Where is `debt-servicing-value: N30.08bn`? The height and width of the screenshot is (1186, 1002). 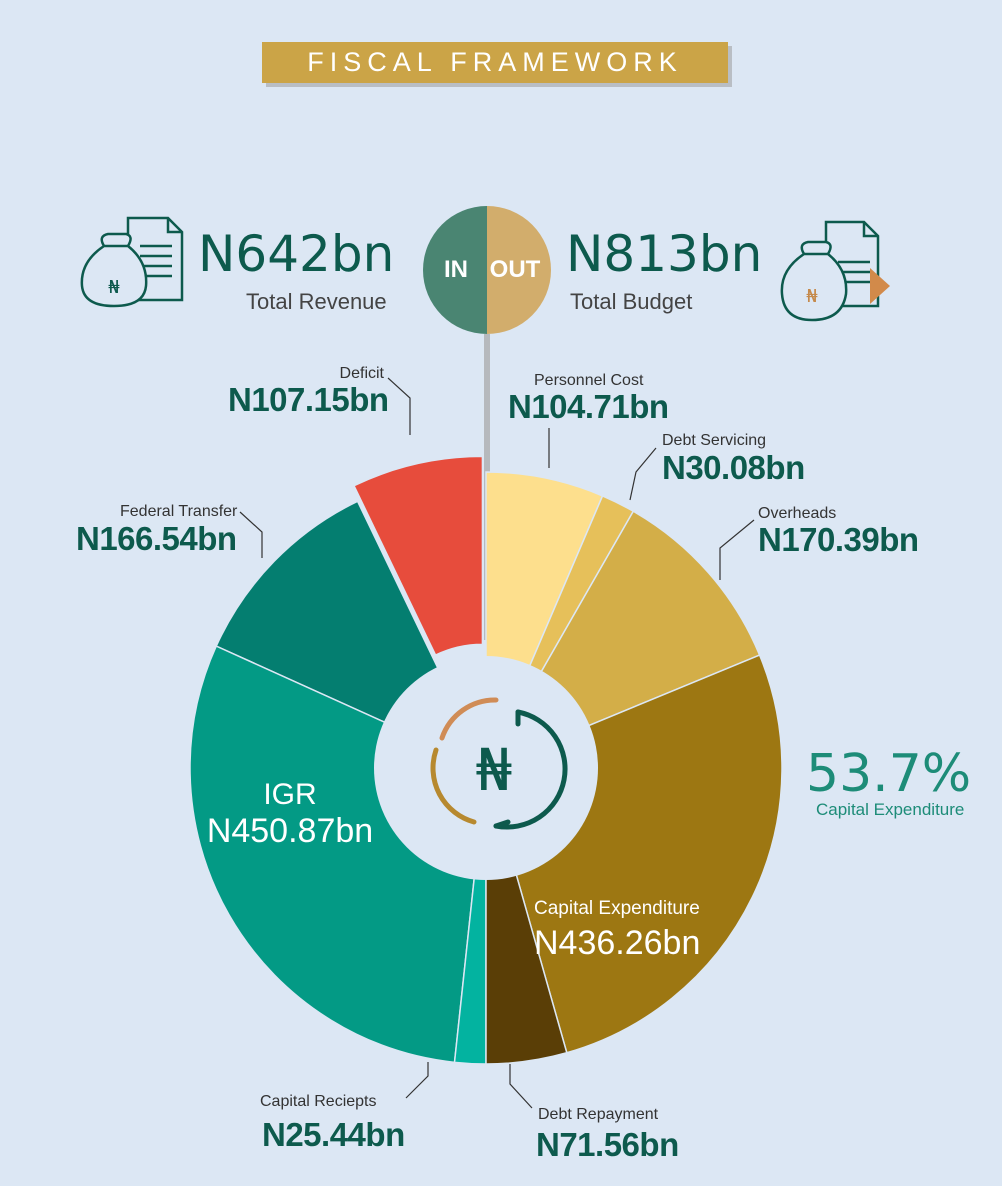 debt-servicing-value: N30.08bn is located at coordinates (733, 467).